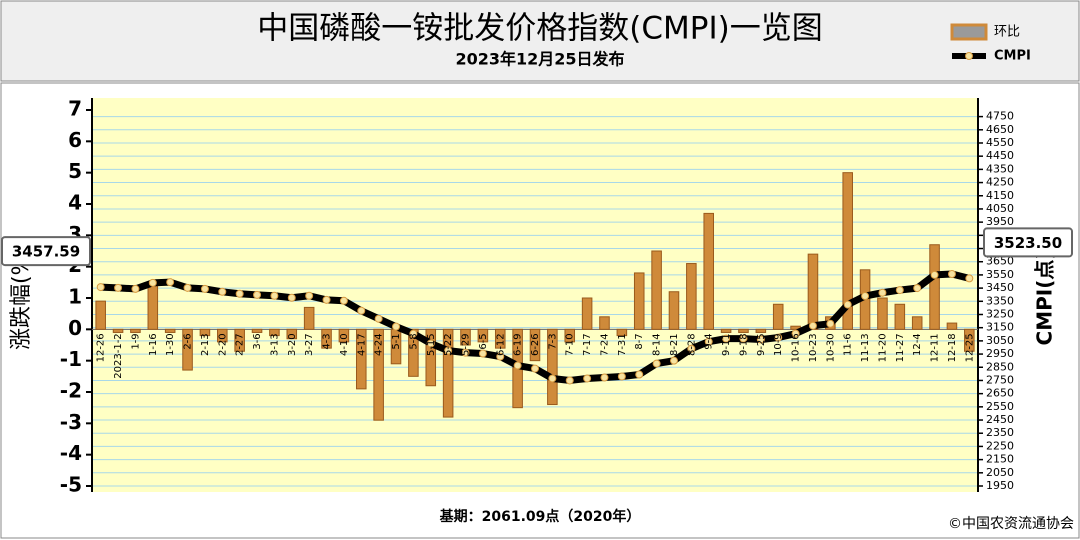 The image size is (1080, 540). Describe the element at coordinates (1000, 393) in the screenshot. I see `y2-tick-label: 2650` at that location.